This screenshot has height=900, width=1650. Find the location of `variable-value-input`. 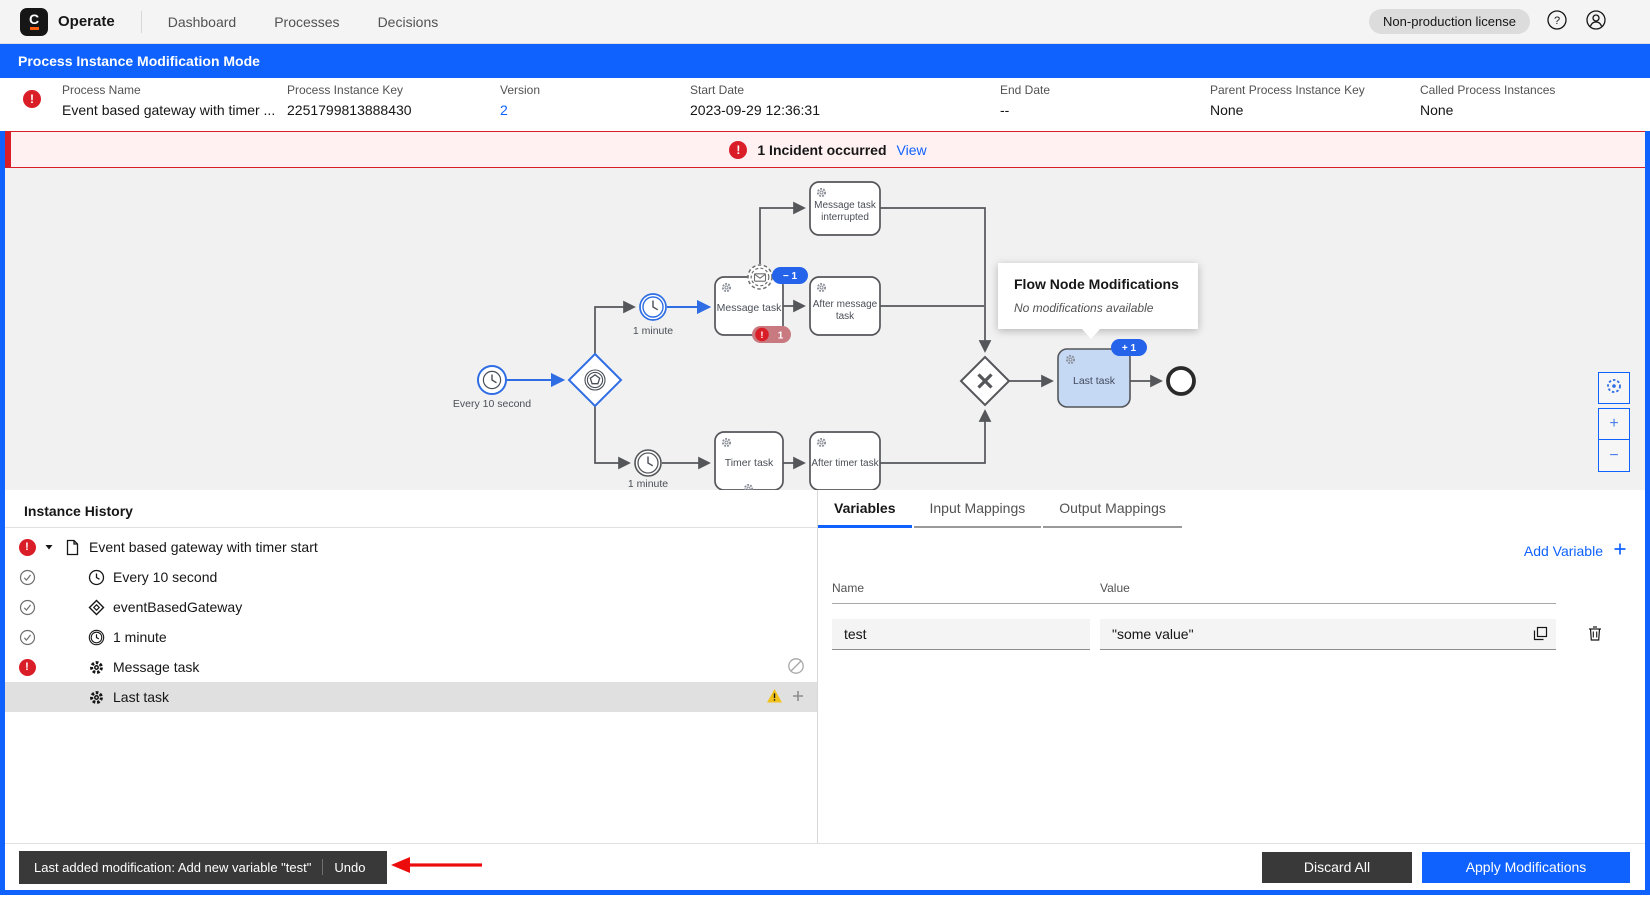

variable-value-input is located at coordinates (1328, 634).